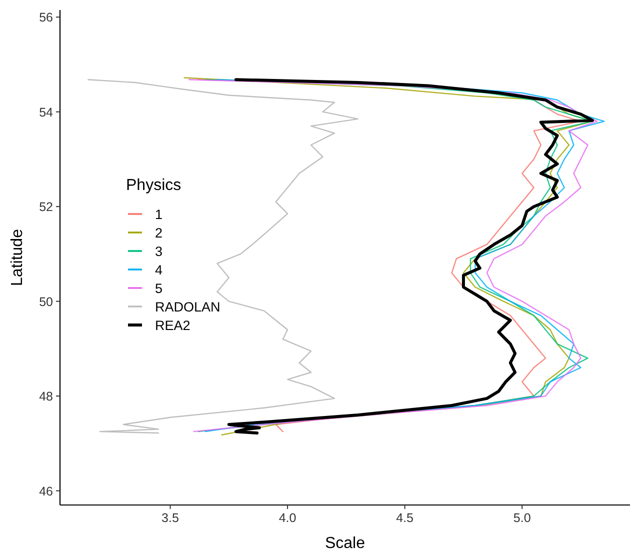 This screenshot has width=635, height=554. I want to click on x-axis-title: Scale, so click(345, 543).